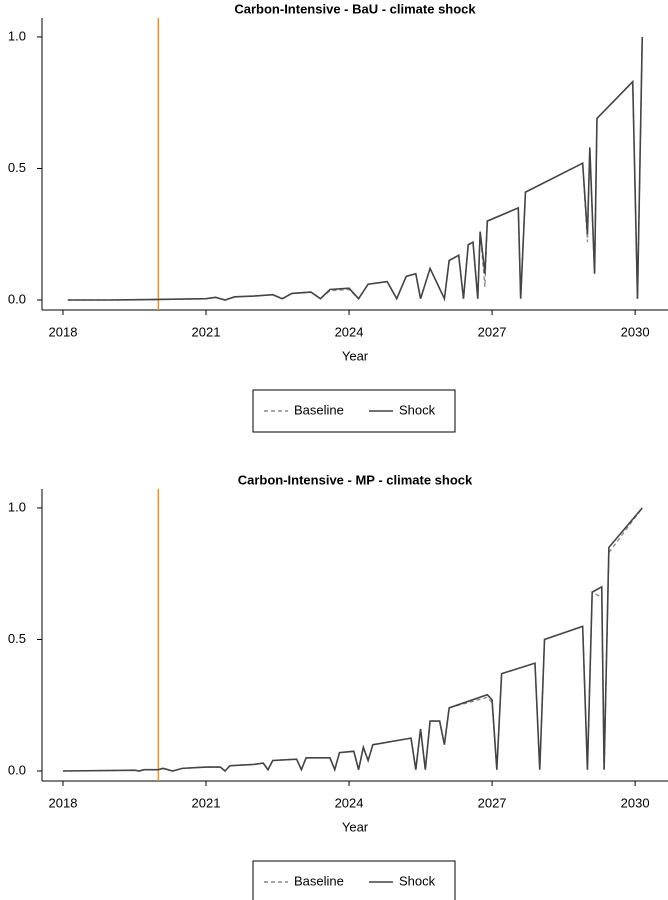  Describe the element at coordinates (355, 8) in the screenshot. I see `chart-title: Carbon-Intensive - BaU - climate shock` at that location.